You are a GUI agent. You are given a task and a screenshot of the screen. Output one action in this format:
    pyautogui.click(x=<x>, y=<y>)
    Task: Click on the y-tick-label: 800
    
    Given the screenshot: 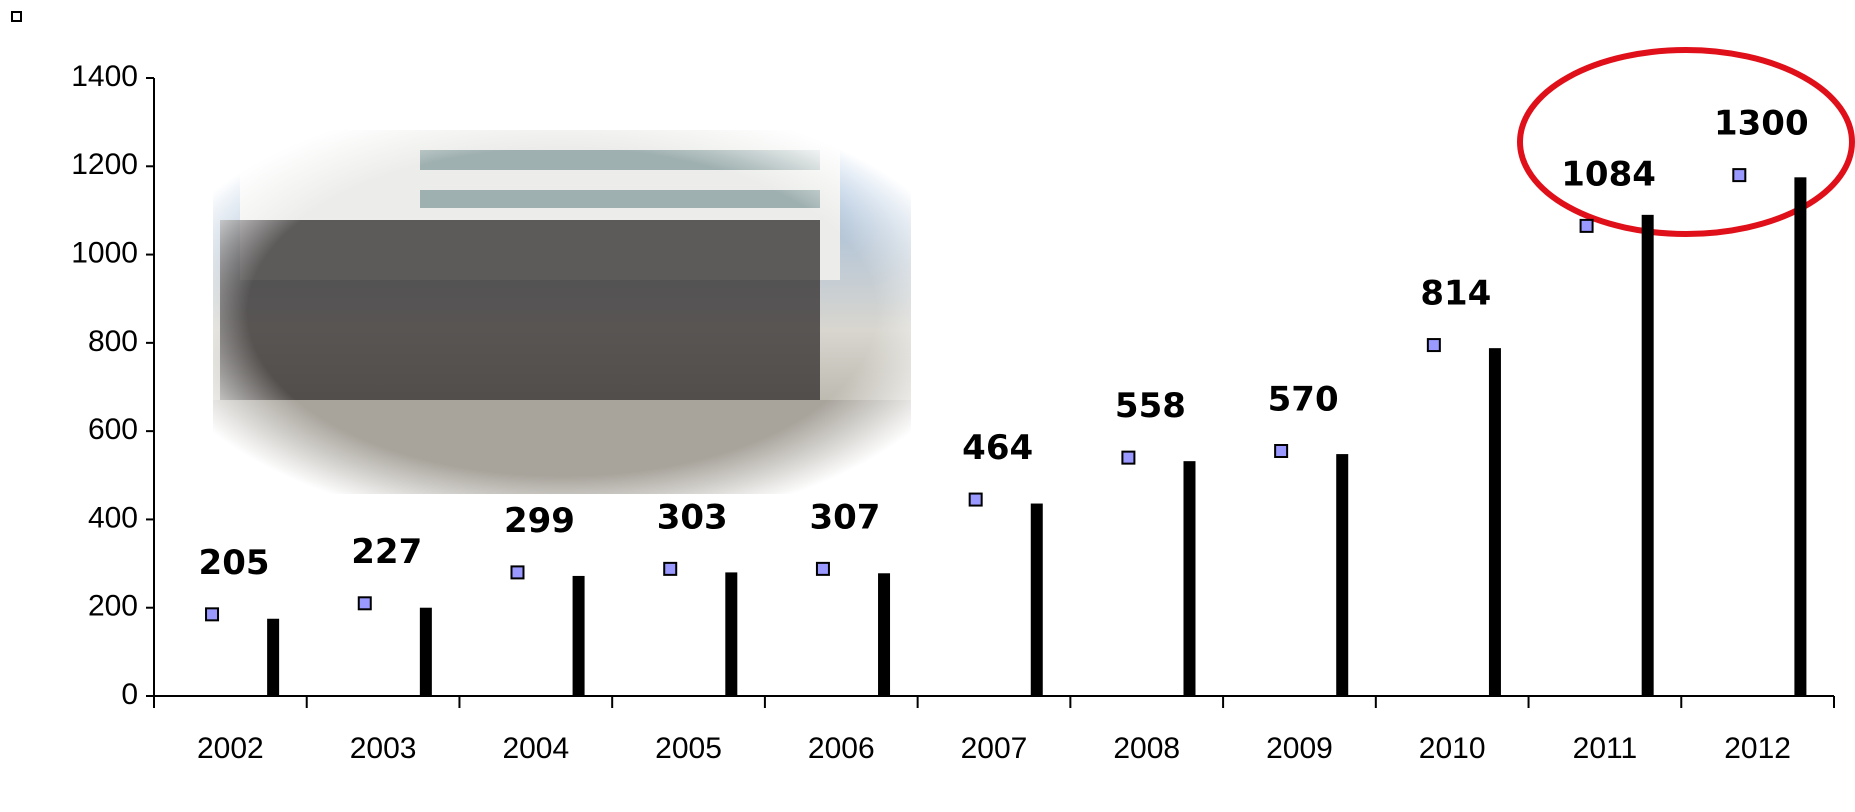 What is the action you would take?
    pyautogui.click(x=113, y=341)
    